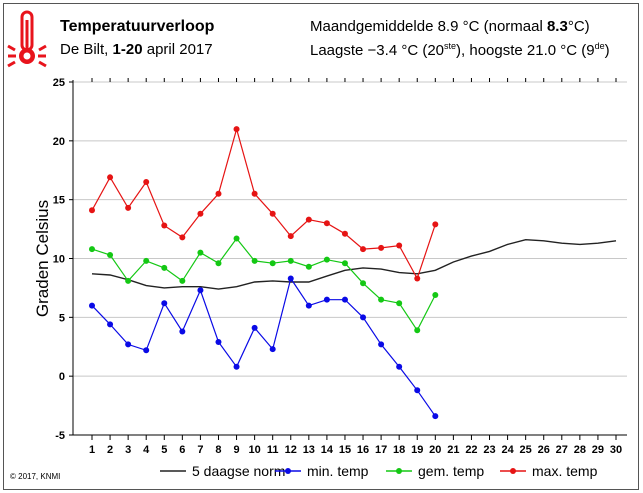  Describe the element at coordinates (110, 450) in the screenshot. I see `x-tick-label: 2` at that location.